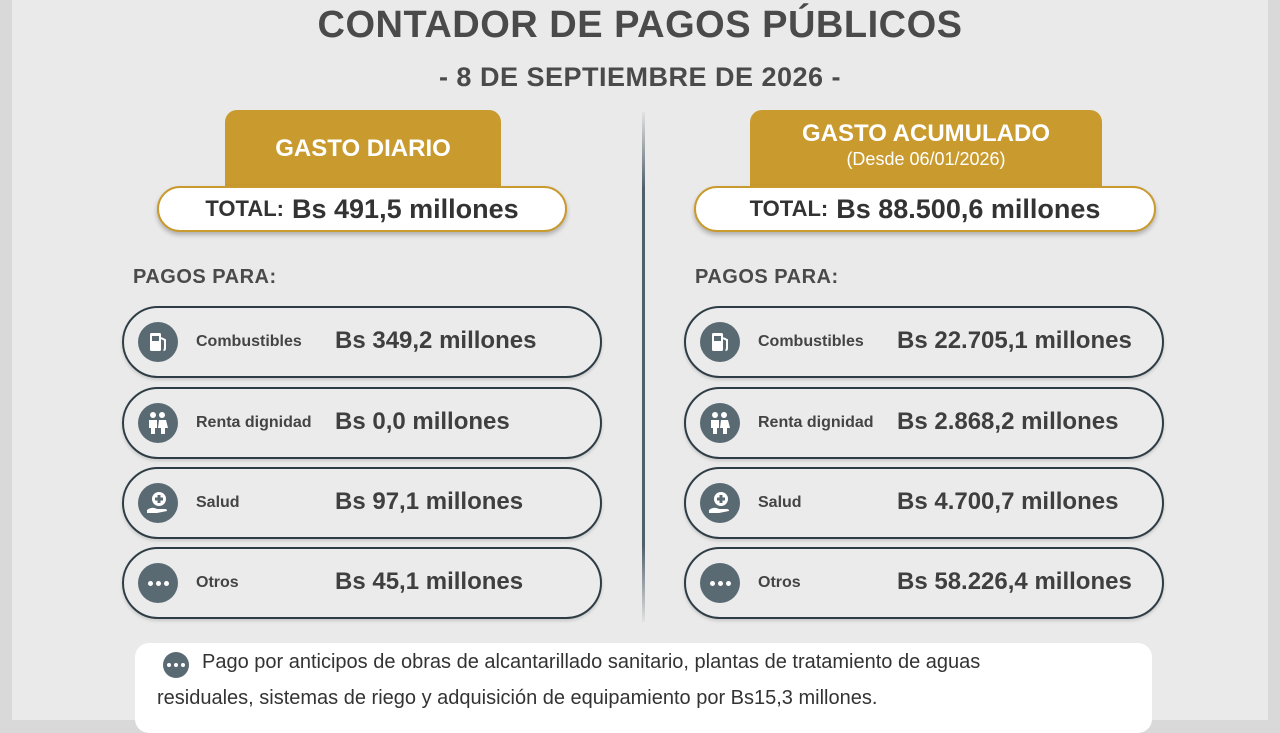 This screenshot has height=733, width=1280. What do you see at coordinates (429, 581) in the screenshot?
I see `item-amount: Bs 45,1 millones` at bounding box center [429, 581].